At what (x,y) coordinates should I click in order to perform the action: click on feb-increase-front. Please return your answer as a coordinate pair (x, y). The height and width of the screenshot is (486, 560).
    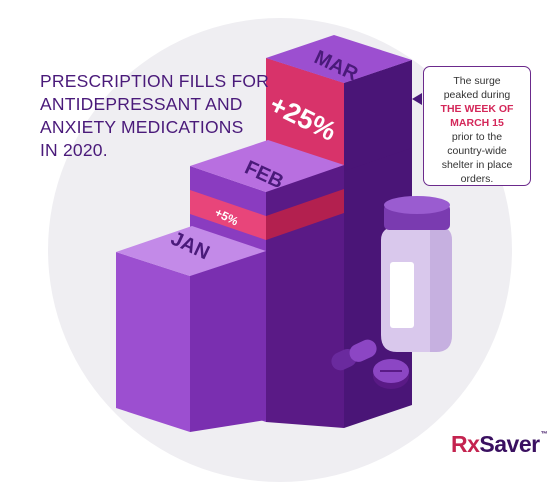
    Looking at the image, I should click on (228, 215).